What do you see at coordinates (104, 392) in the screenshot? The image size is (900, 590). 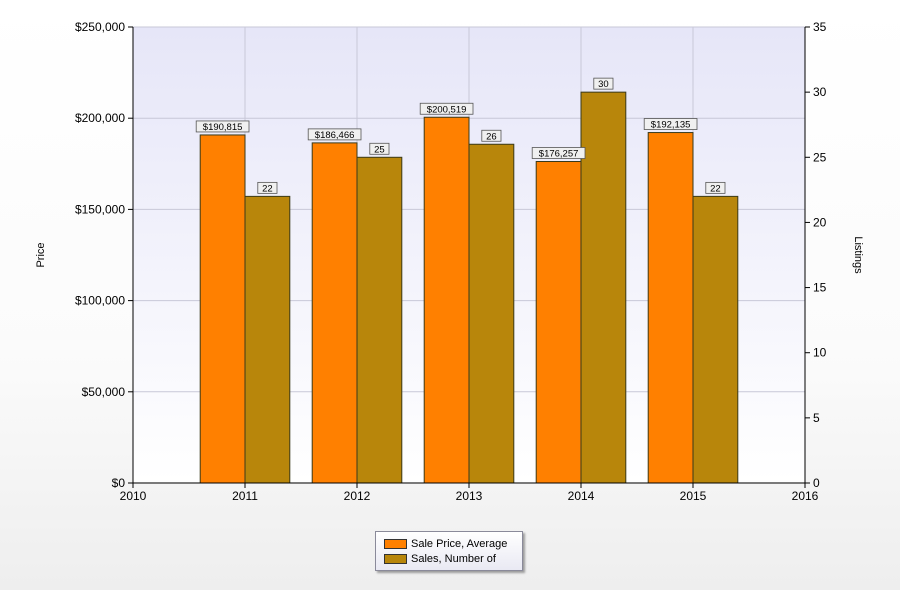 I see `y-tick-label: $50,000` at bounding box center [104, 392].